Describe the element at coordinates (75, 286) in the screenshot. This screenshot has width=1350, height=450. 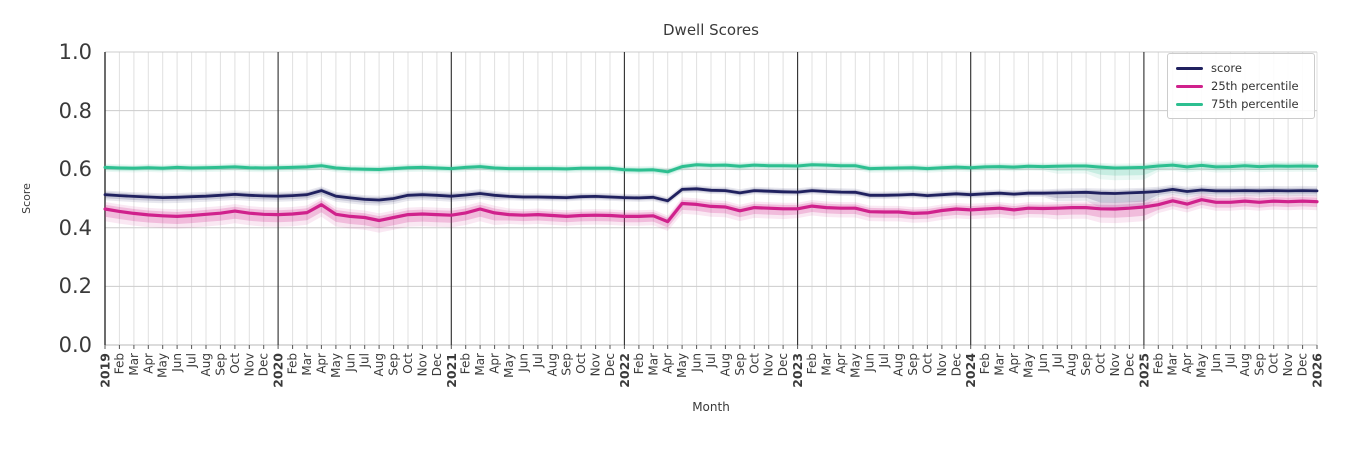
I see `y-tick-label: 0.2` at that location.